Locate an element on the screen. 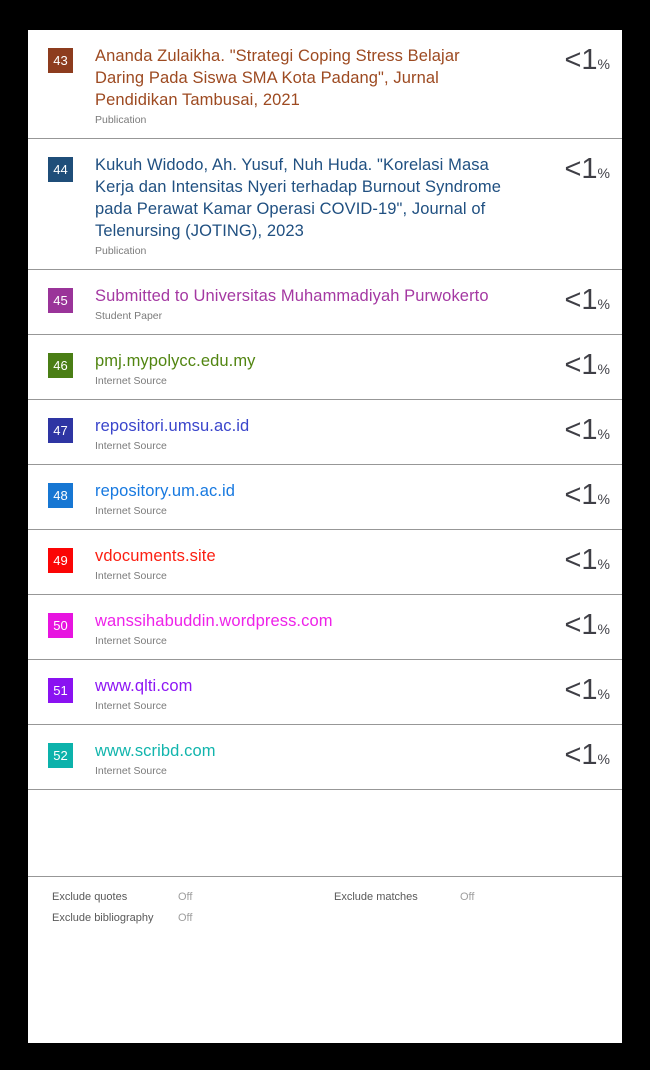  source-number-badge: 49 is located at coordinates (60, 560).